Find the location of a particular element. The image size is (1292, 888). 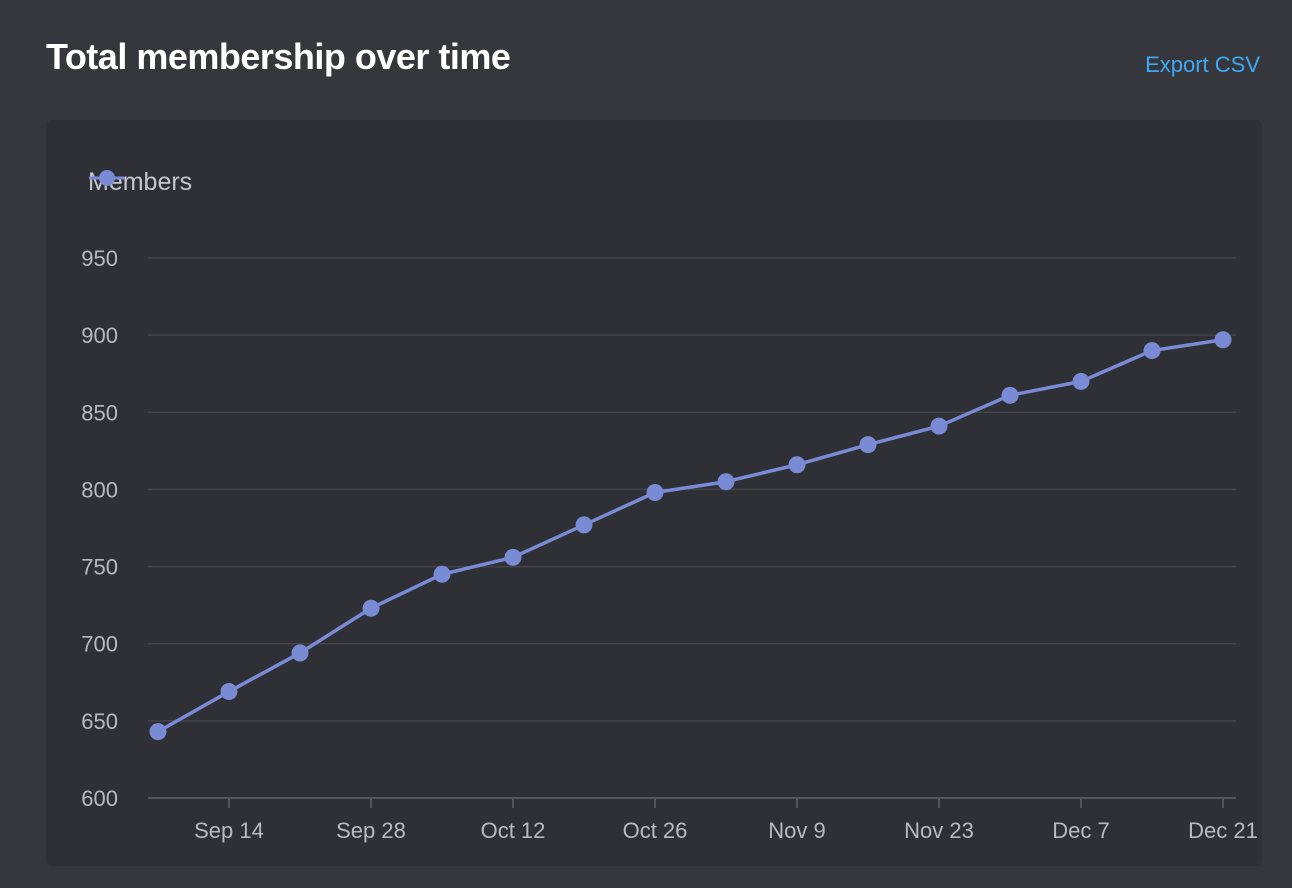

x-tick-label: Oct 26 is located at coordinates (655, 830).